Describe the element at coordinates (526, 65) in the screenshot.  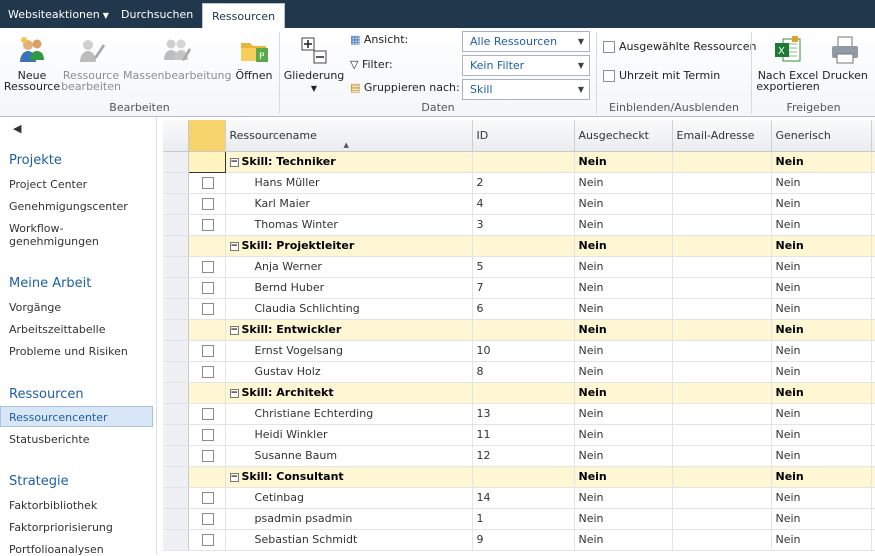
I see `filter-select: Kein Filter ▼` at that location.